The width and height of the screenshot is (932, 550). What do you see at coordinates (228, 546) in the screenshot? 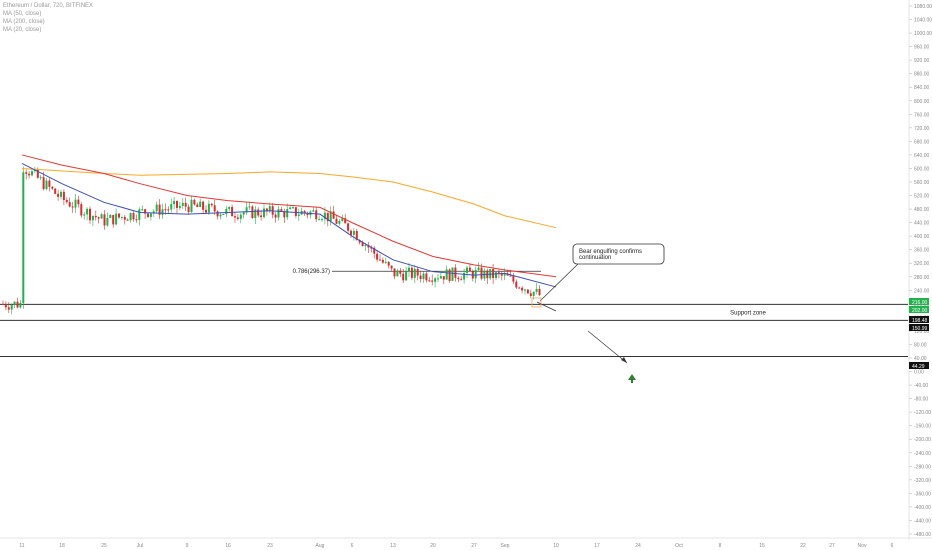
I see `date-tick-label: 16` at bounding box center [228, 546].